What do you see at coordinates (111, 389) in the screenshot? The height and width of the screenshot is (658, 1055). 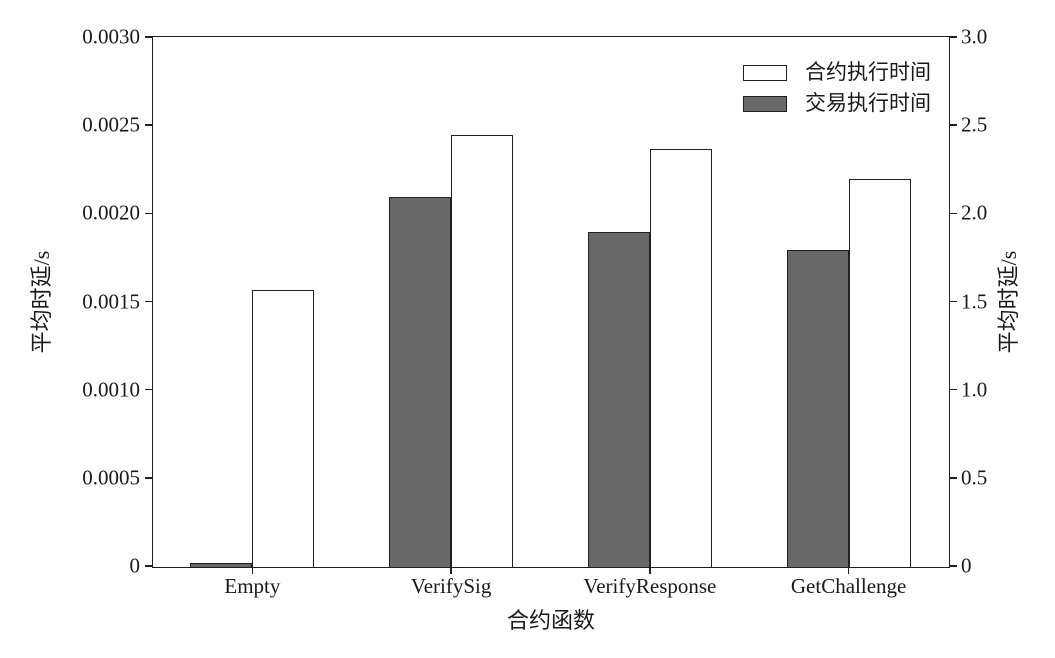 I see `left-axis-tick-label: 0.0010` at bounding box center [111, 389].